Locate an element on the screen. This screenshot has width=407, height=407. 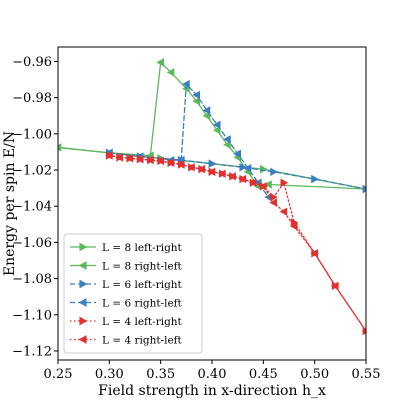
x-tick-label: 0.45 is located at coordinates (263, 374).